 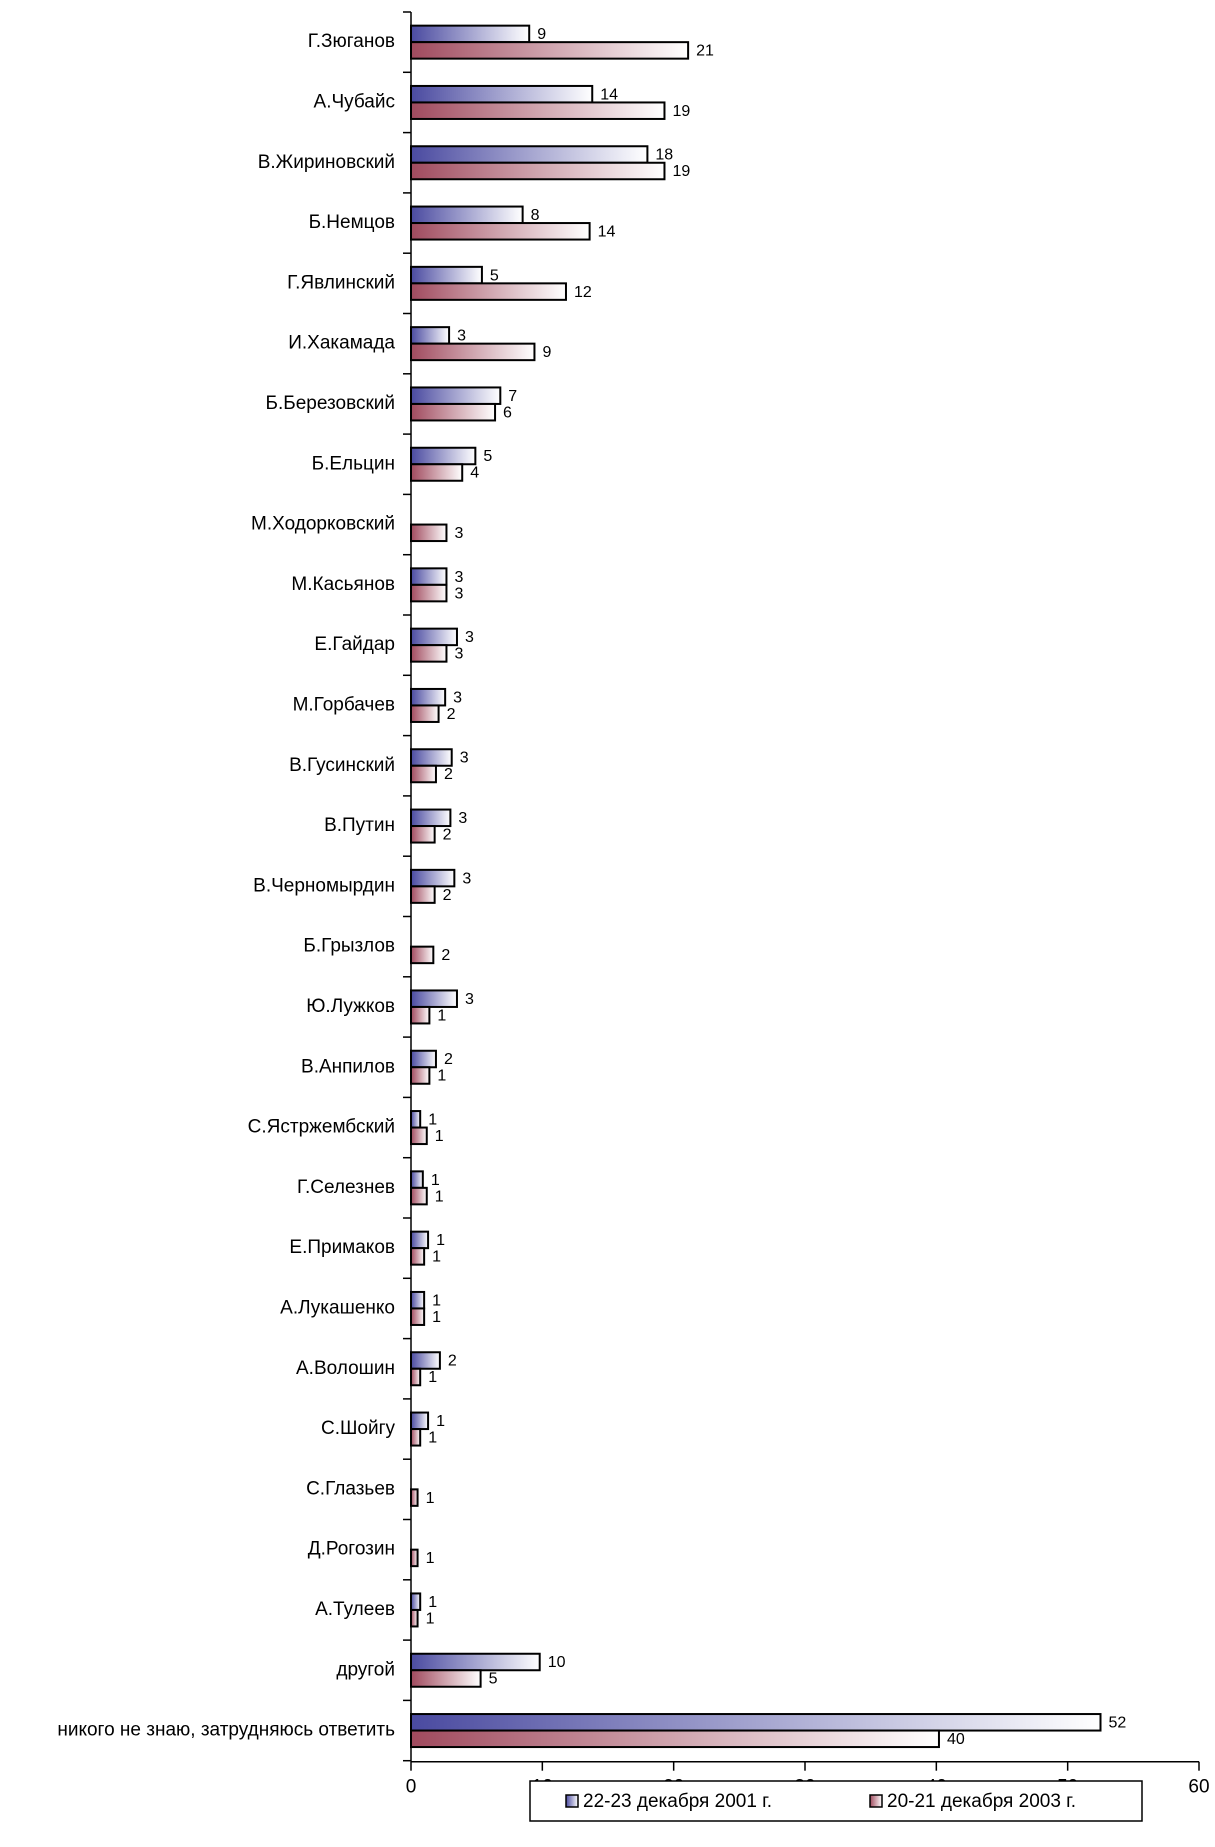 I want to click on category-label: Д.Рогозин, so click(x=351, y=1549).